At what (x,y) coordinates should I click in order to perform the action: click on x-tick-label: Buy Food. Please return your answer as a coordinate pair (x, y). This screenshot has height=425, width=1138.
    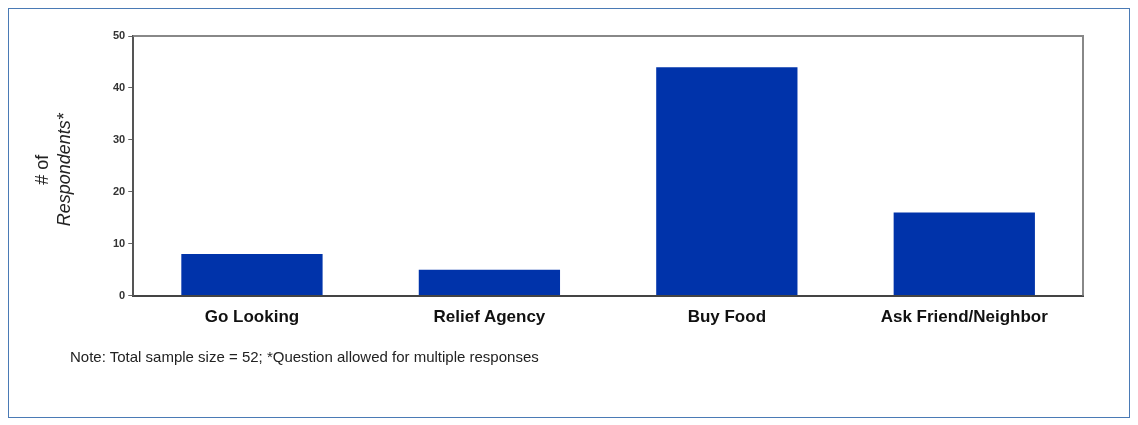
    Looking at the image, I should click on (727, 317).